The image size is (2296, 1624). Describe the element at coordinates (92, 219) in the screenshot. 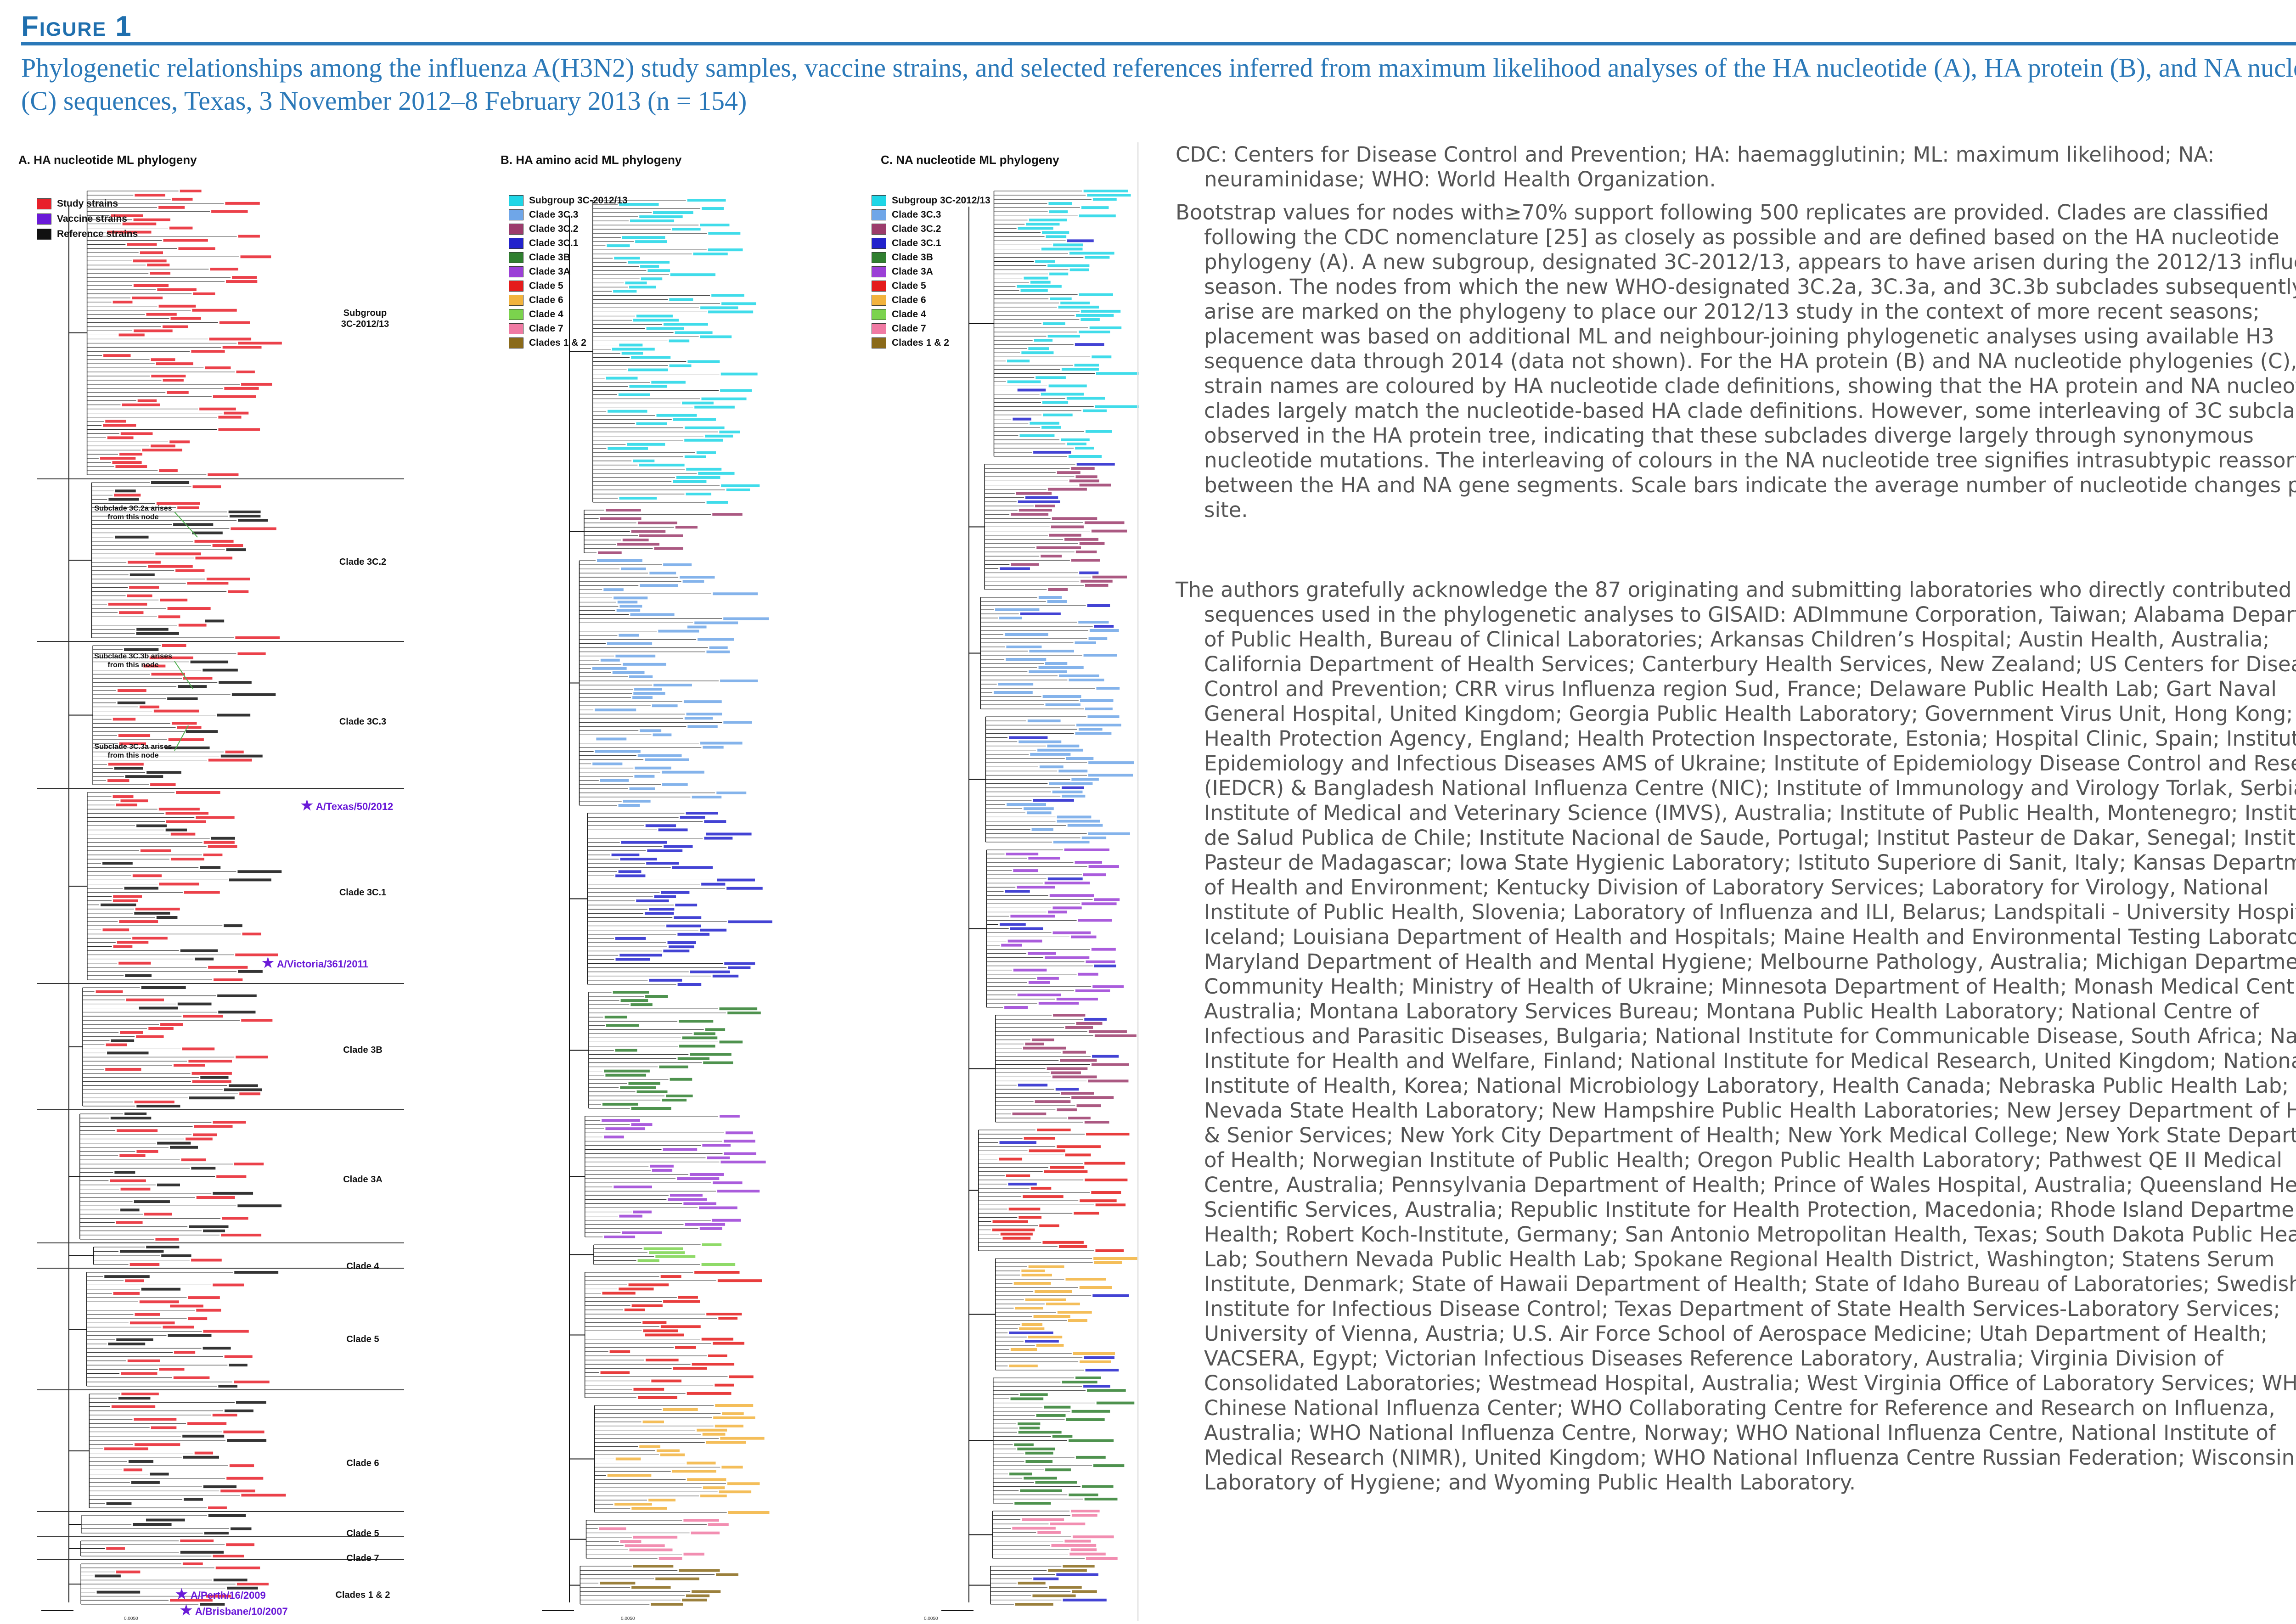

I see `legend-label: Vaccine strains` at that location.